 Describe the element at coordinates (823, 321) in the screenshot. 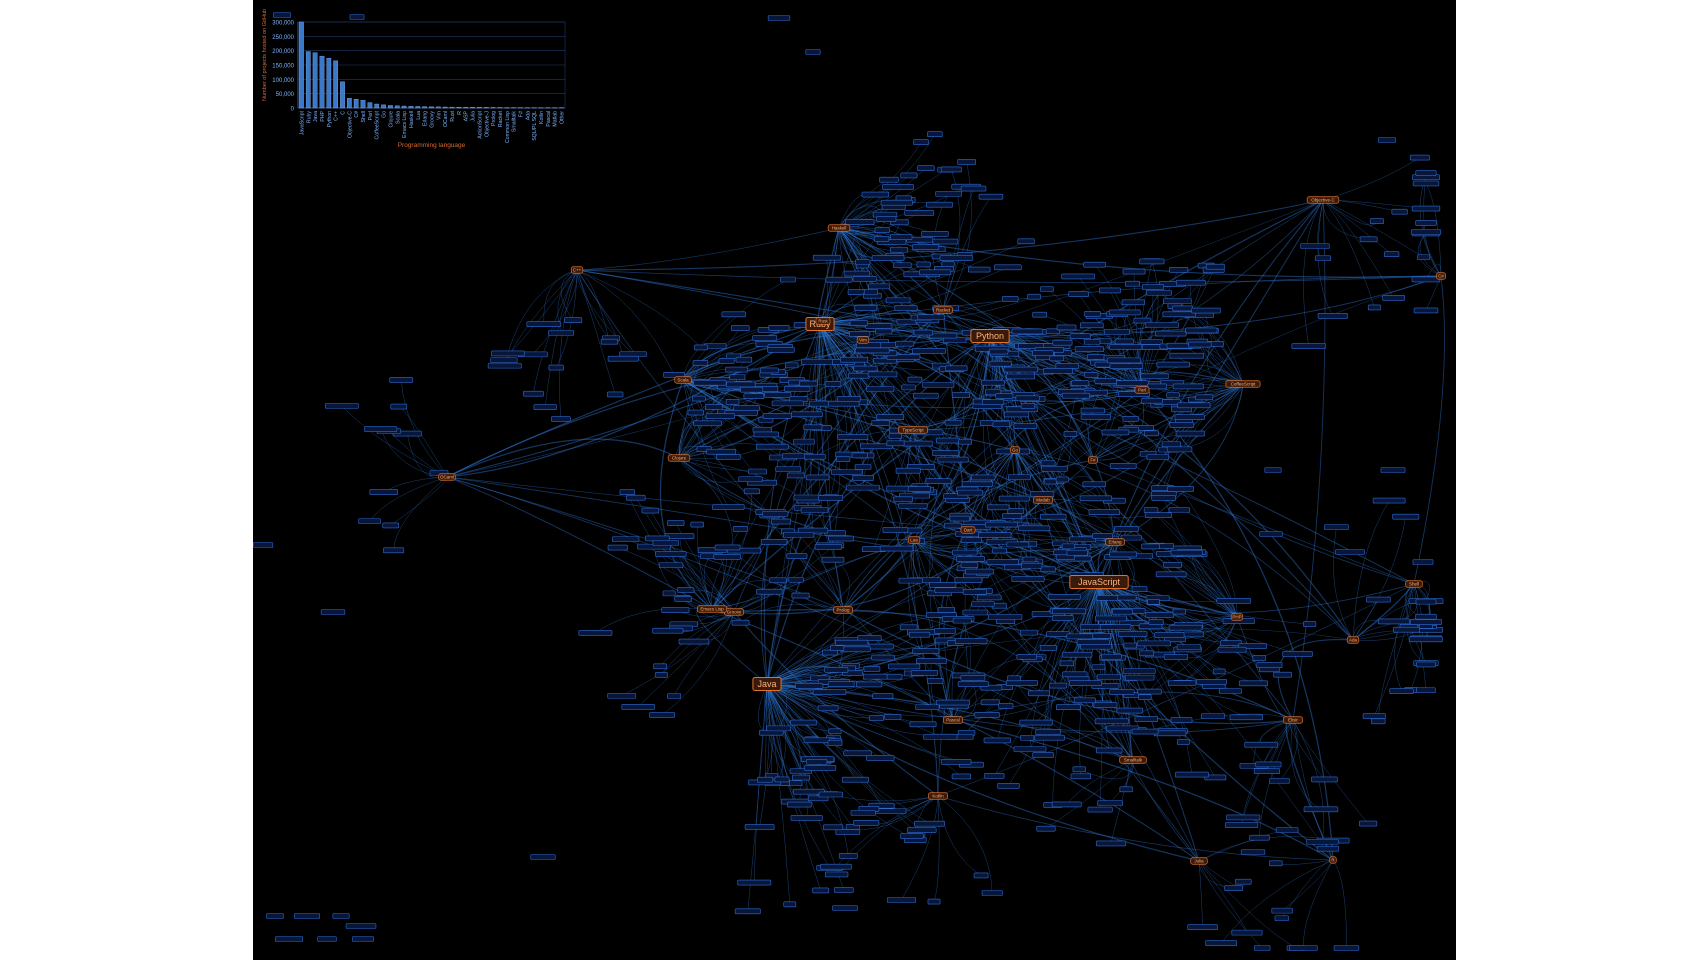

I see `hub-rust: Rust` at that location.